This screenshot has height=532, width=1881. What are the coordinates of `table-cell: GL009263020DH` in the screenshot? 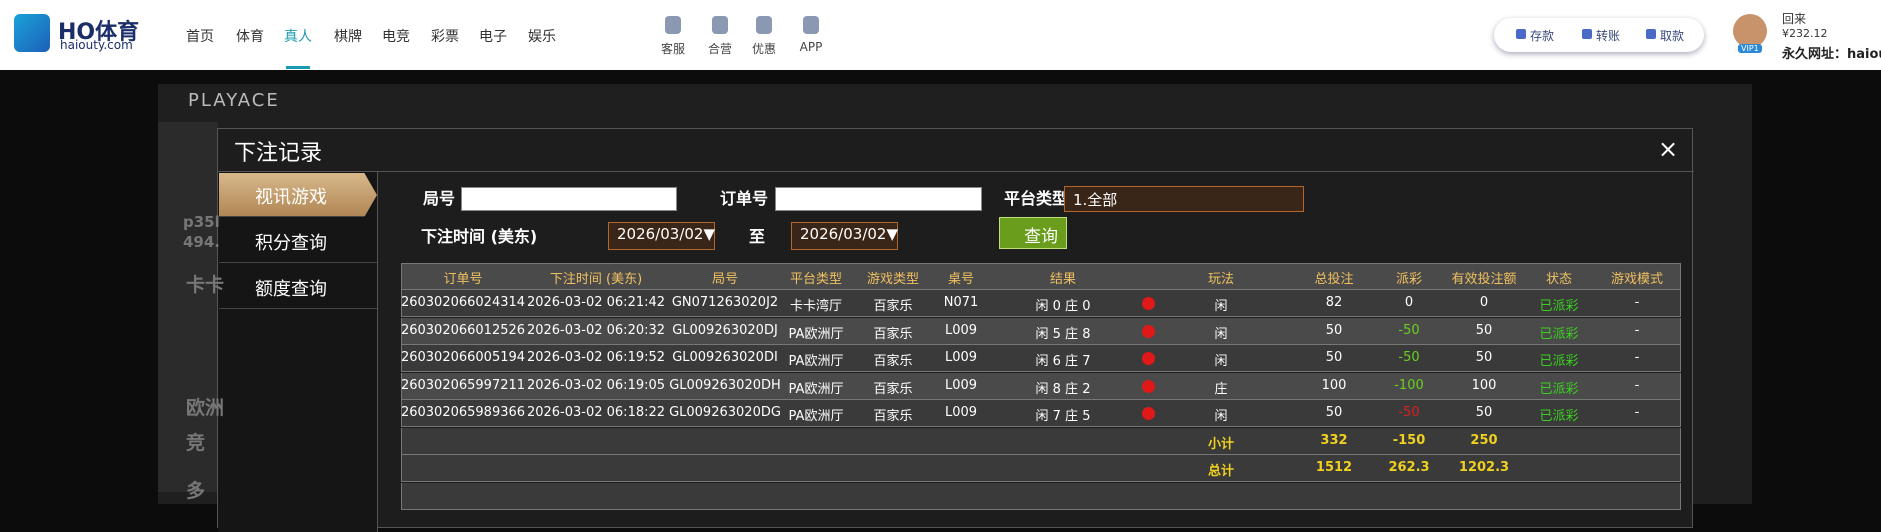 It's located at (725, 385).